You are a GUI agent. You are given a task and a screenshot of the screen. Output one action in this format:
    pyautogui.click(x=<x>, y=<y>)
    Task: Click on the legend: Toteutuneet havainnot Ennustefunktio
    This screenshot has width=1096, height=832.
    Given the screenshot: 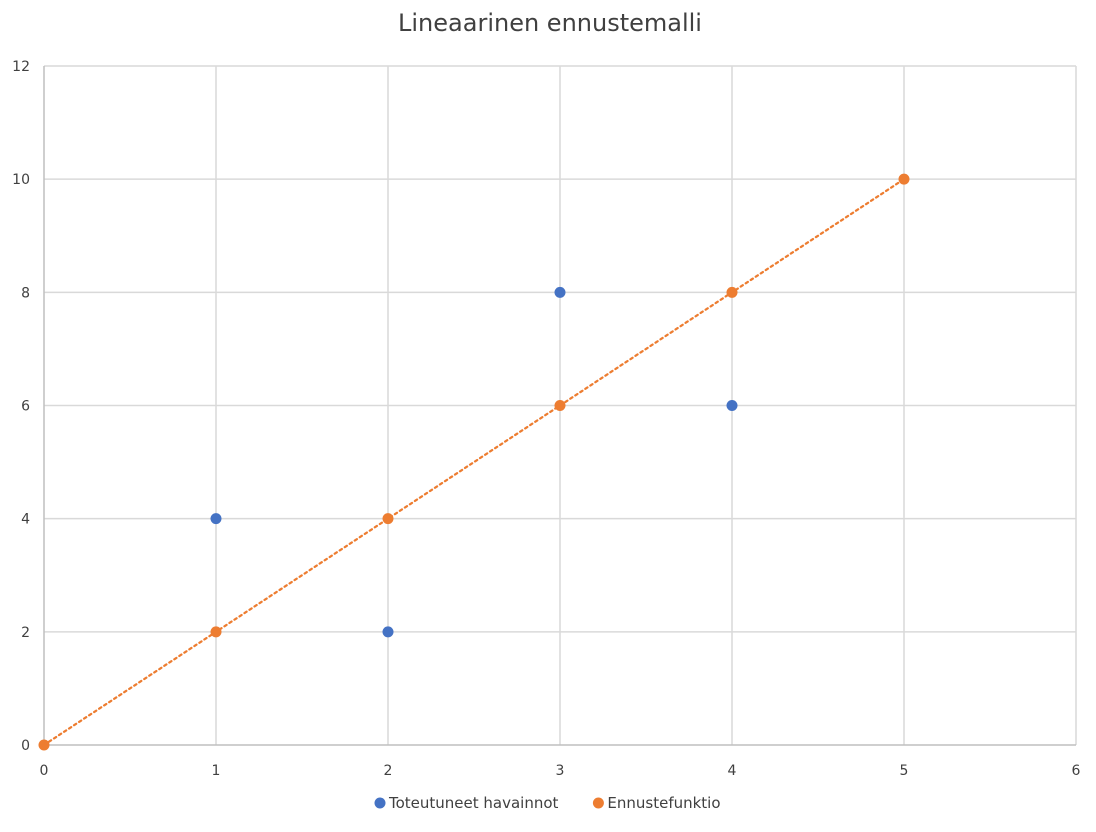 What is the action you would take?
    pyautogui.click(x=547, y=803)
    